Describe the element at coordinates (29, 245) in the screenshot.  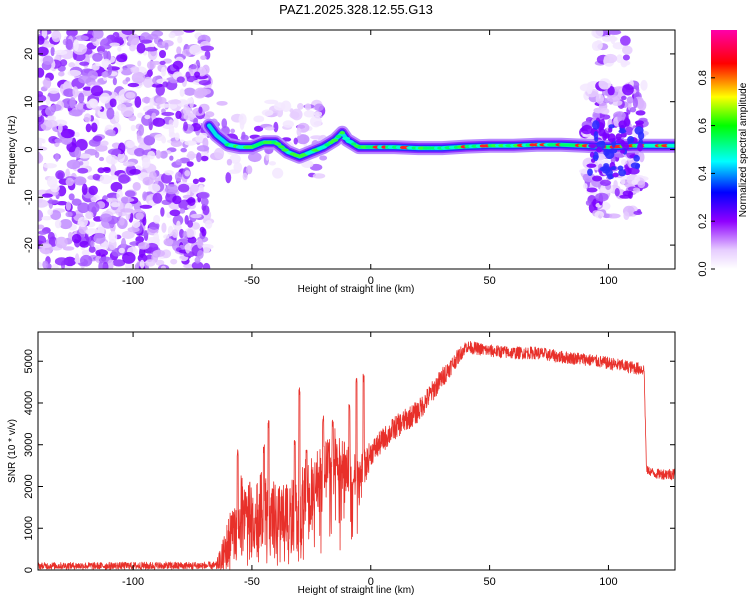
I see `y-tick-label: -20` at that location.